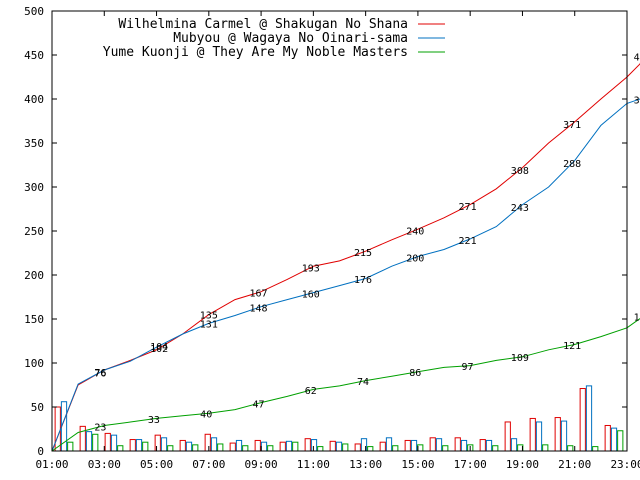 The image size is (640, 480). What do you see at coordinates (625, 464) in the screenshot?
I see `x-tick-label-12: 23:00` at bounding box center [625, 464].